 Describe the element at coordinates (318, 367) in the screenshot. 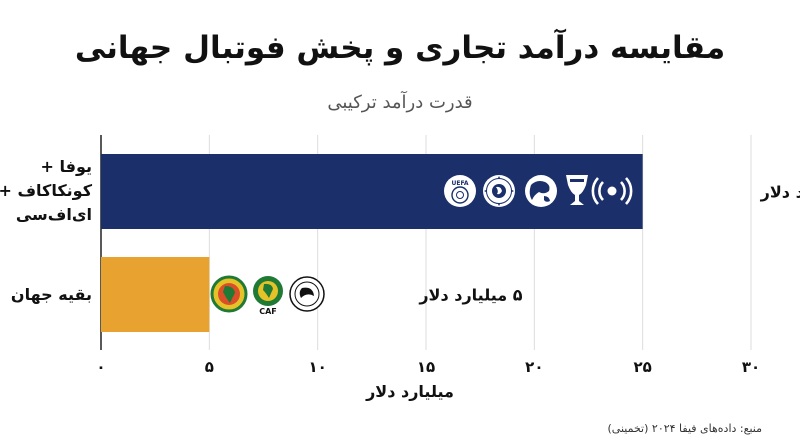

I see `x-tick-label: ۱۰` at that location.